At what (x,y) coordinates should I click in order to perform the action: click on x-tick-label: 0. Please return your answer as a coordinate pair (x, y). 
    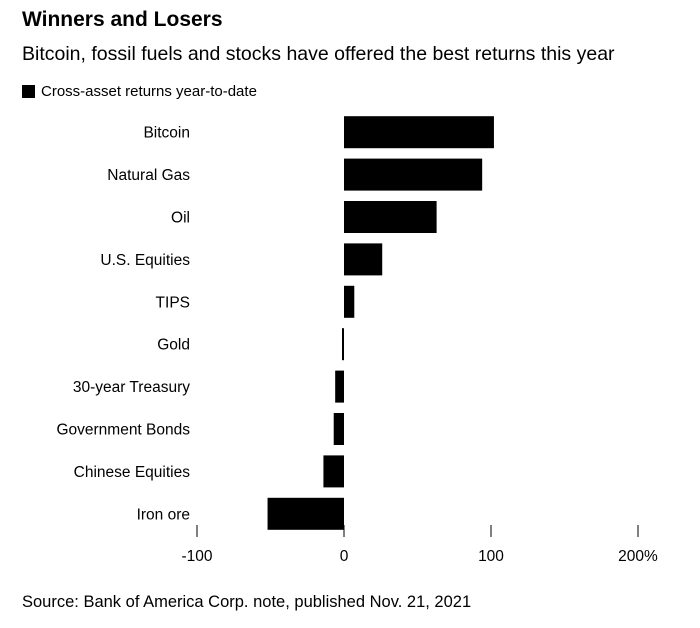
    Looking at the image, I should click on (344, 556).